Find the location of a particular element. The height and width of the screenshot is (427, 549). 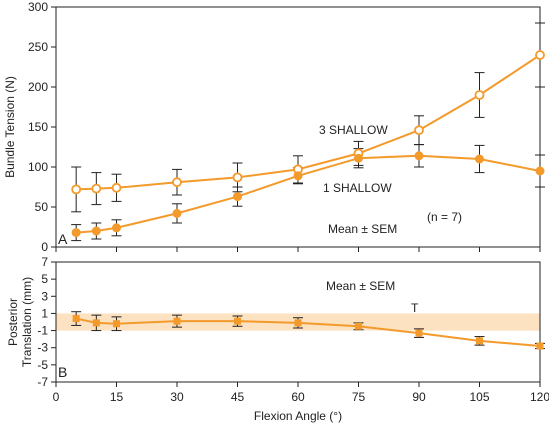

panel-b-x-ticks: 0 15 30 45 60 75 90 105 120 is located at coordinates (301, 393).